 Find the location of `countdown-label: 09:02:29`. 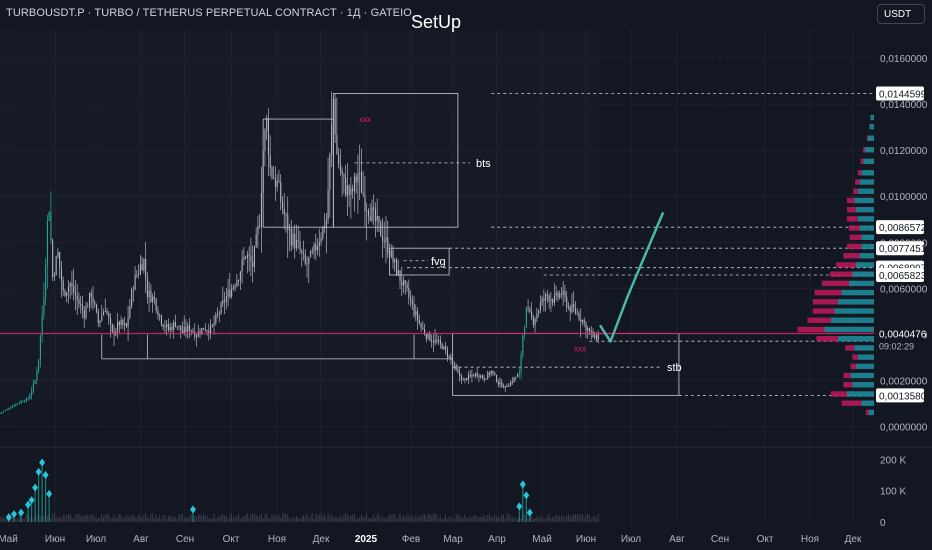

countdown-label: 09:02:29 is located at coordinates (896, 346).